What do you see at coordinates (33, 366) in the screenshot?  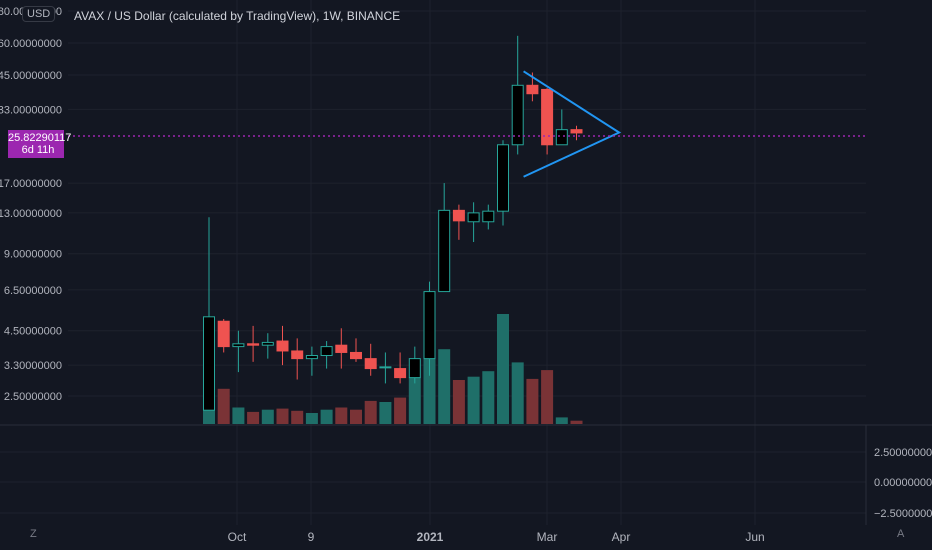 I see `price-tick-label: 3.30000000` at bounding box center [33, 366].